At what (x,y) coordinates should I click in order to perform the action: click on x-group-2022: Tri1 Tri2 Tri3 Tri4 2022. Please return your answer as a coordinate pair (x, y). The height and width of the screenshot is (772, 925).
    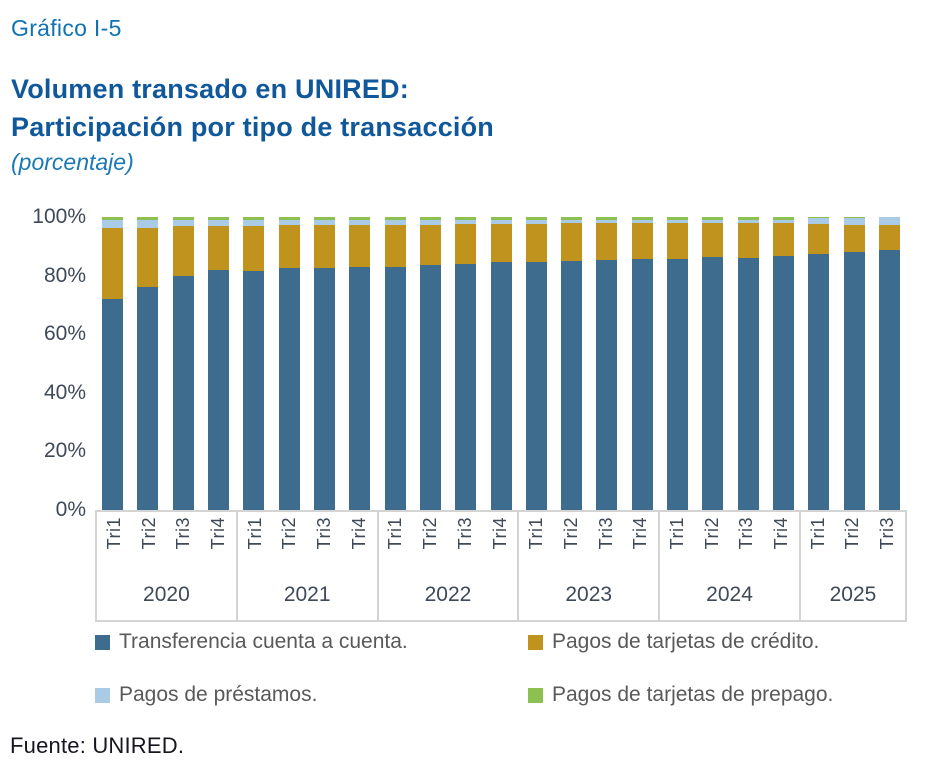
    Looking at the image, I should click on (449, 567).